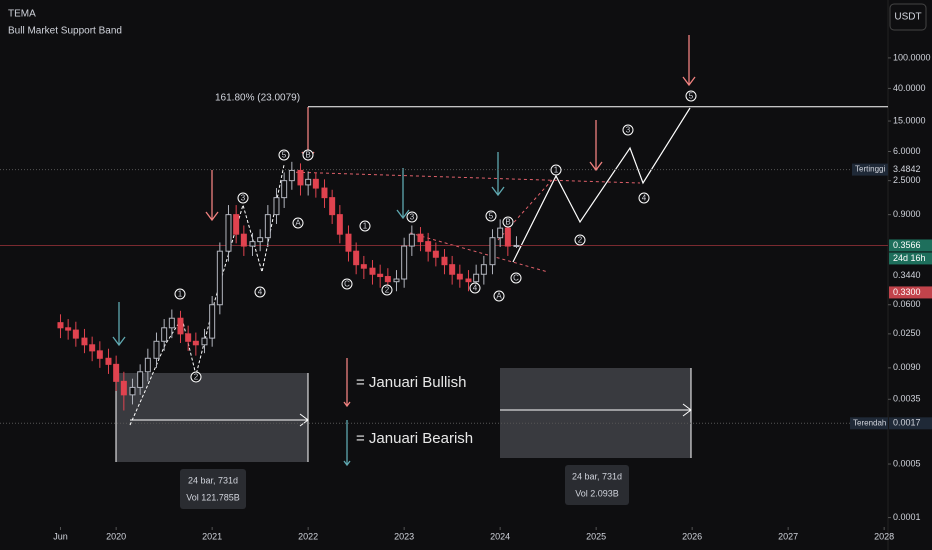 The height and width of the screenshot is (550, 932). Describe the element at coordinates (601, 185) in the screenshot. I see `projection-path` at that location.